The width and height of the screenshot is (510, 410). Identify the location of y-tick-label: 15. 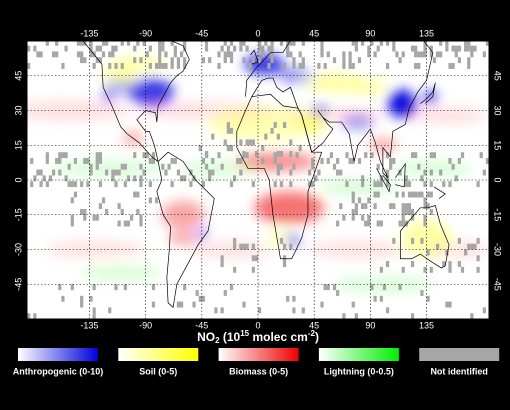
(498, 145).